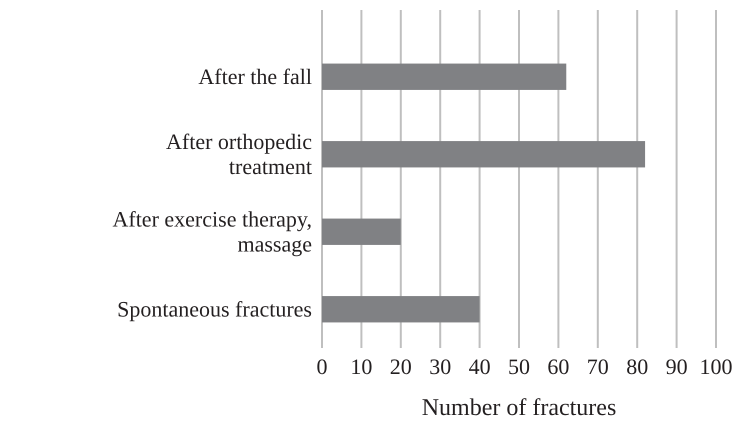 The image size is (747, 423). What do you see at coordinates (255, 76) in the screenshot?
I see `y-tick-label: After the fall` at bounding box center [255, 76].